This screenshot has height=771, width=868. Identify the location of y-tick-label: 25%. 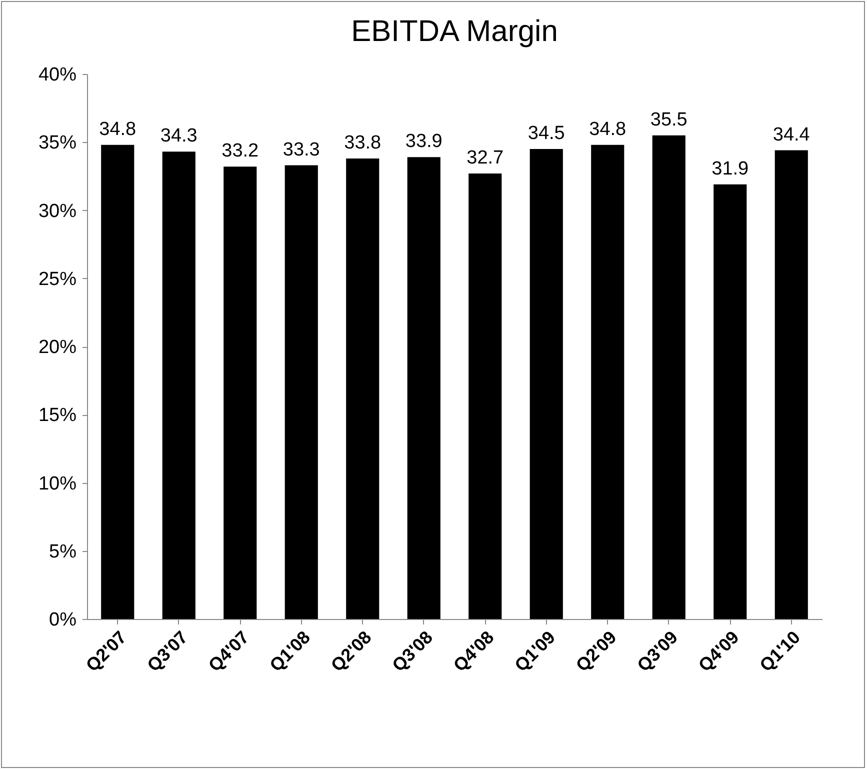
(57, 279).